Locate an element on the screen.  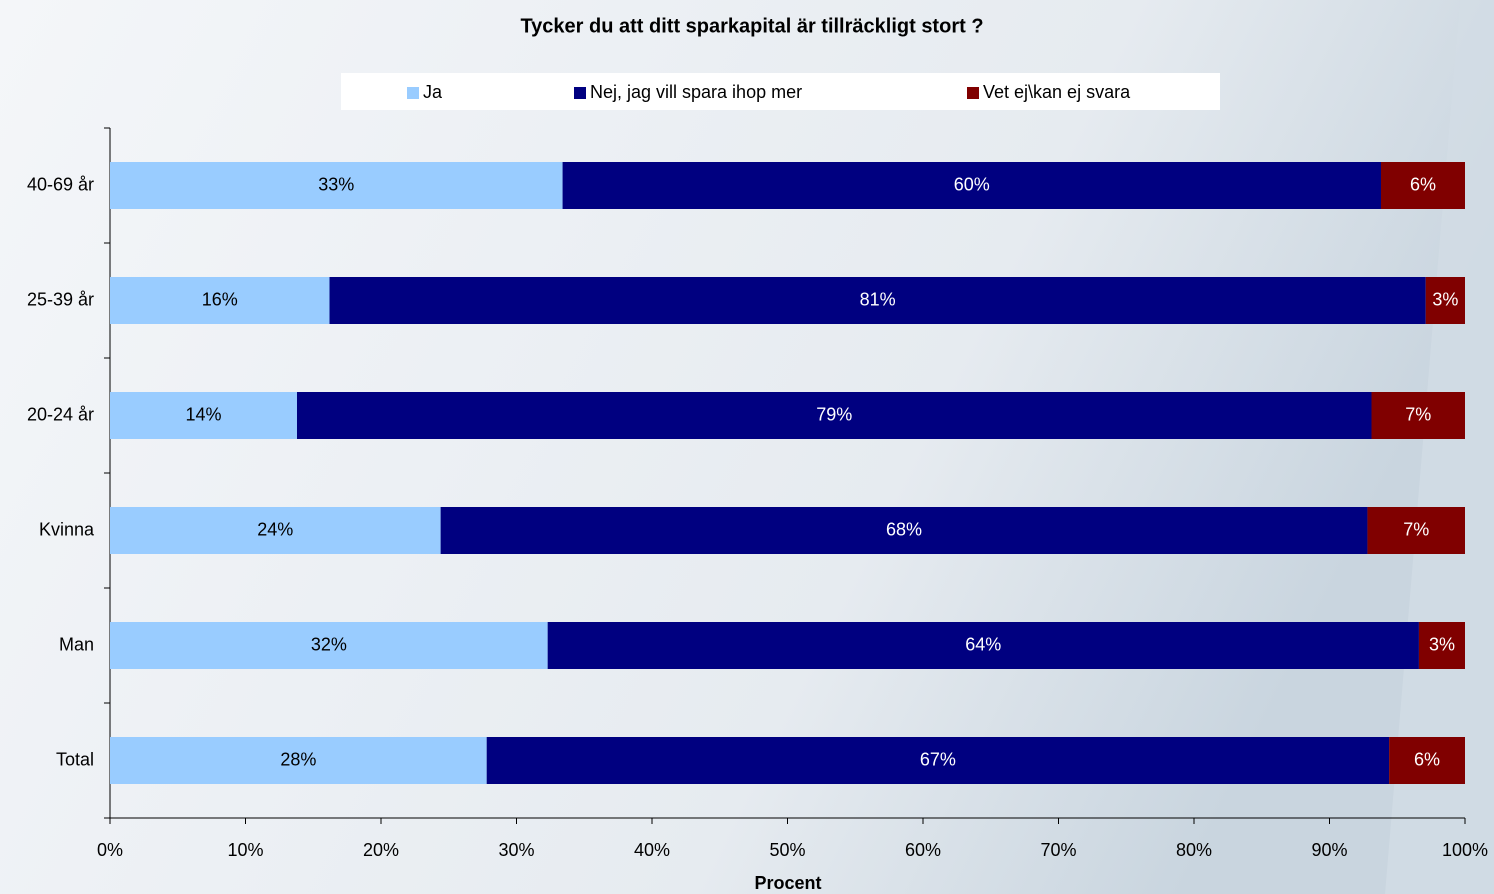
legend-box is located at coordinates (780, 91).